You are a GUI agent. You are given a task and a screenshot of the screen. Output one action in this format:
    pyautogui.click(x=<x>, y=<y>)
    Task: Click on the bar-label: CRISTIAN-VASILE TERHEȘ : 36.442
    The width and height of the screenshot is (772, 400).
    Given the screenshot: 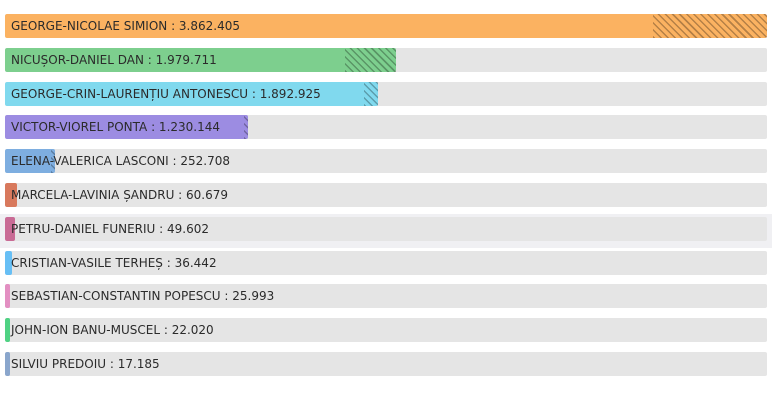 What is the action you would take?
    pyautogui.click(x=114, y=262)
    